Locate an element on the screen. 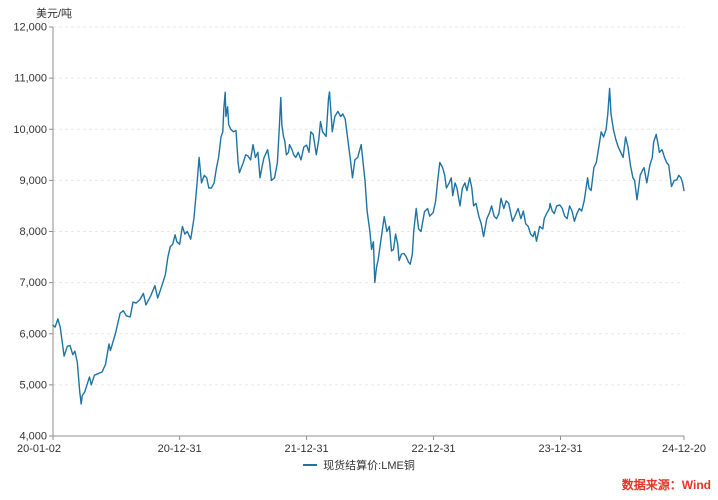 Image resolution: width=718 pixels, height=500 pixels. x-tick-label: 24-12-20 is located at coordinates (684, 449).